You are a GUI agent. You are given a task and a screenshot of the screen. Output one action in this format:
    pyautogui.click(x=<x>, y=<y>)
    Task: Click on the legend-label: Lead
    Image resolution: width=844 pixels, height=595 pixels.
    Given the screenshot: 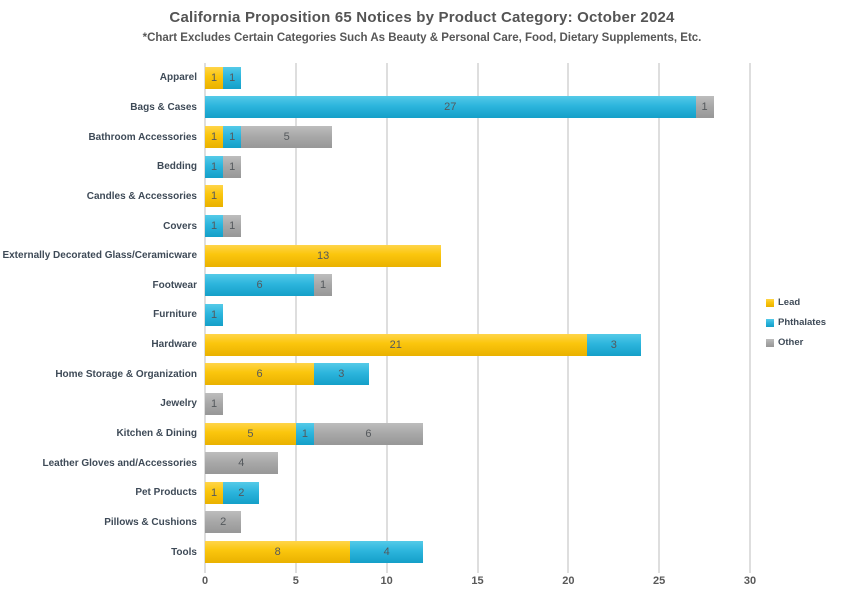 What is the action you would take?
    pyautogui.click(x=789, y=302)
    